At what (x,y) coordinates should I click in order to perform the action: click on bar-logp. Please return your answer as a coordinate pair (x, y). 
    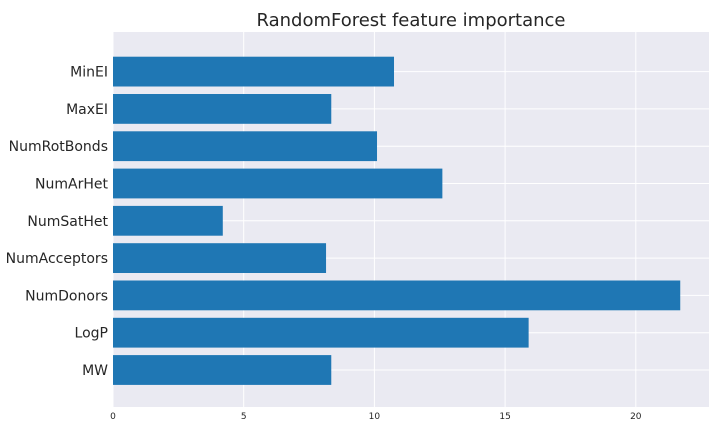
    Looking at the image, I should click on (321, 332).